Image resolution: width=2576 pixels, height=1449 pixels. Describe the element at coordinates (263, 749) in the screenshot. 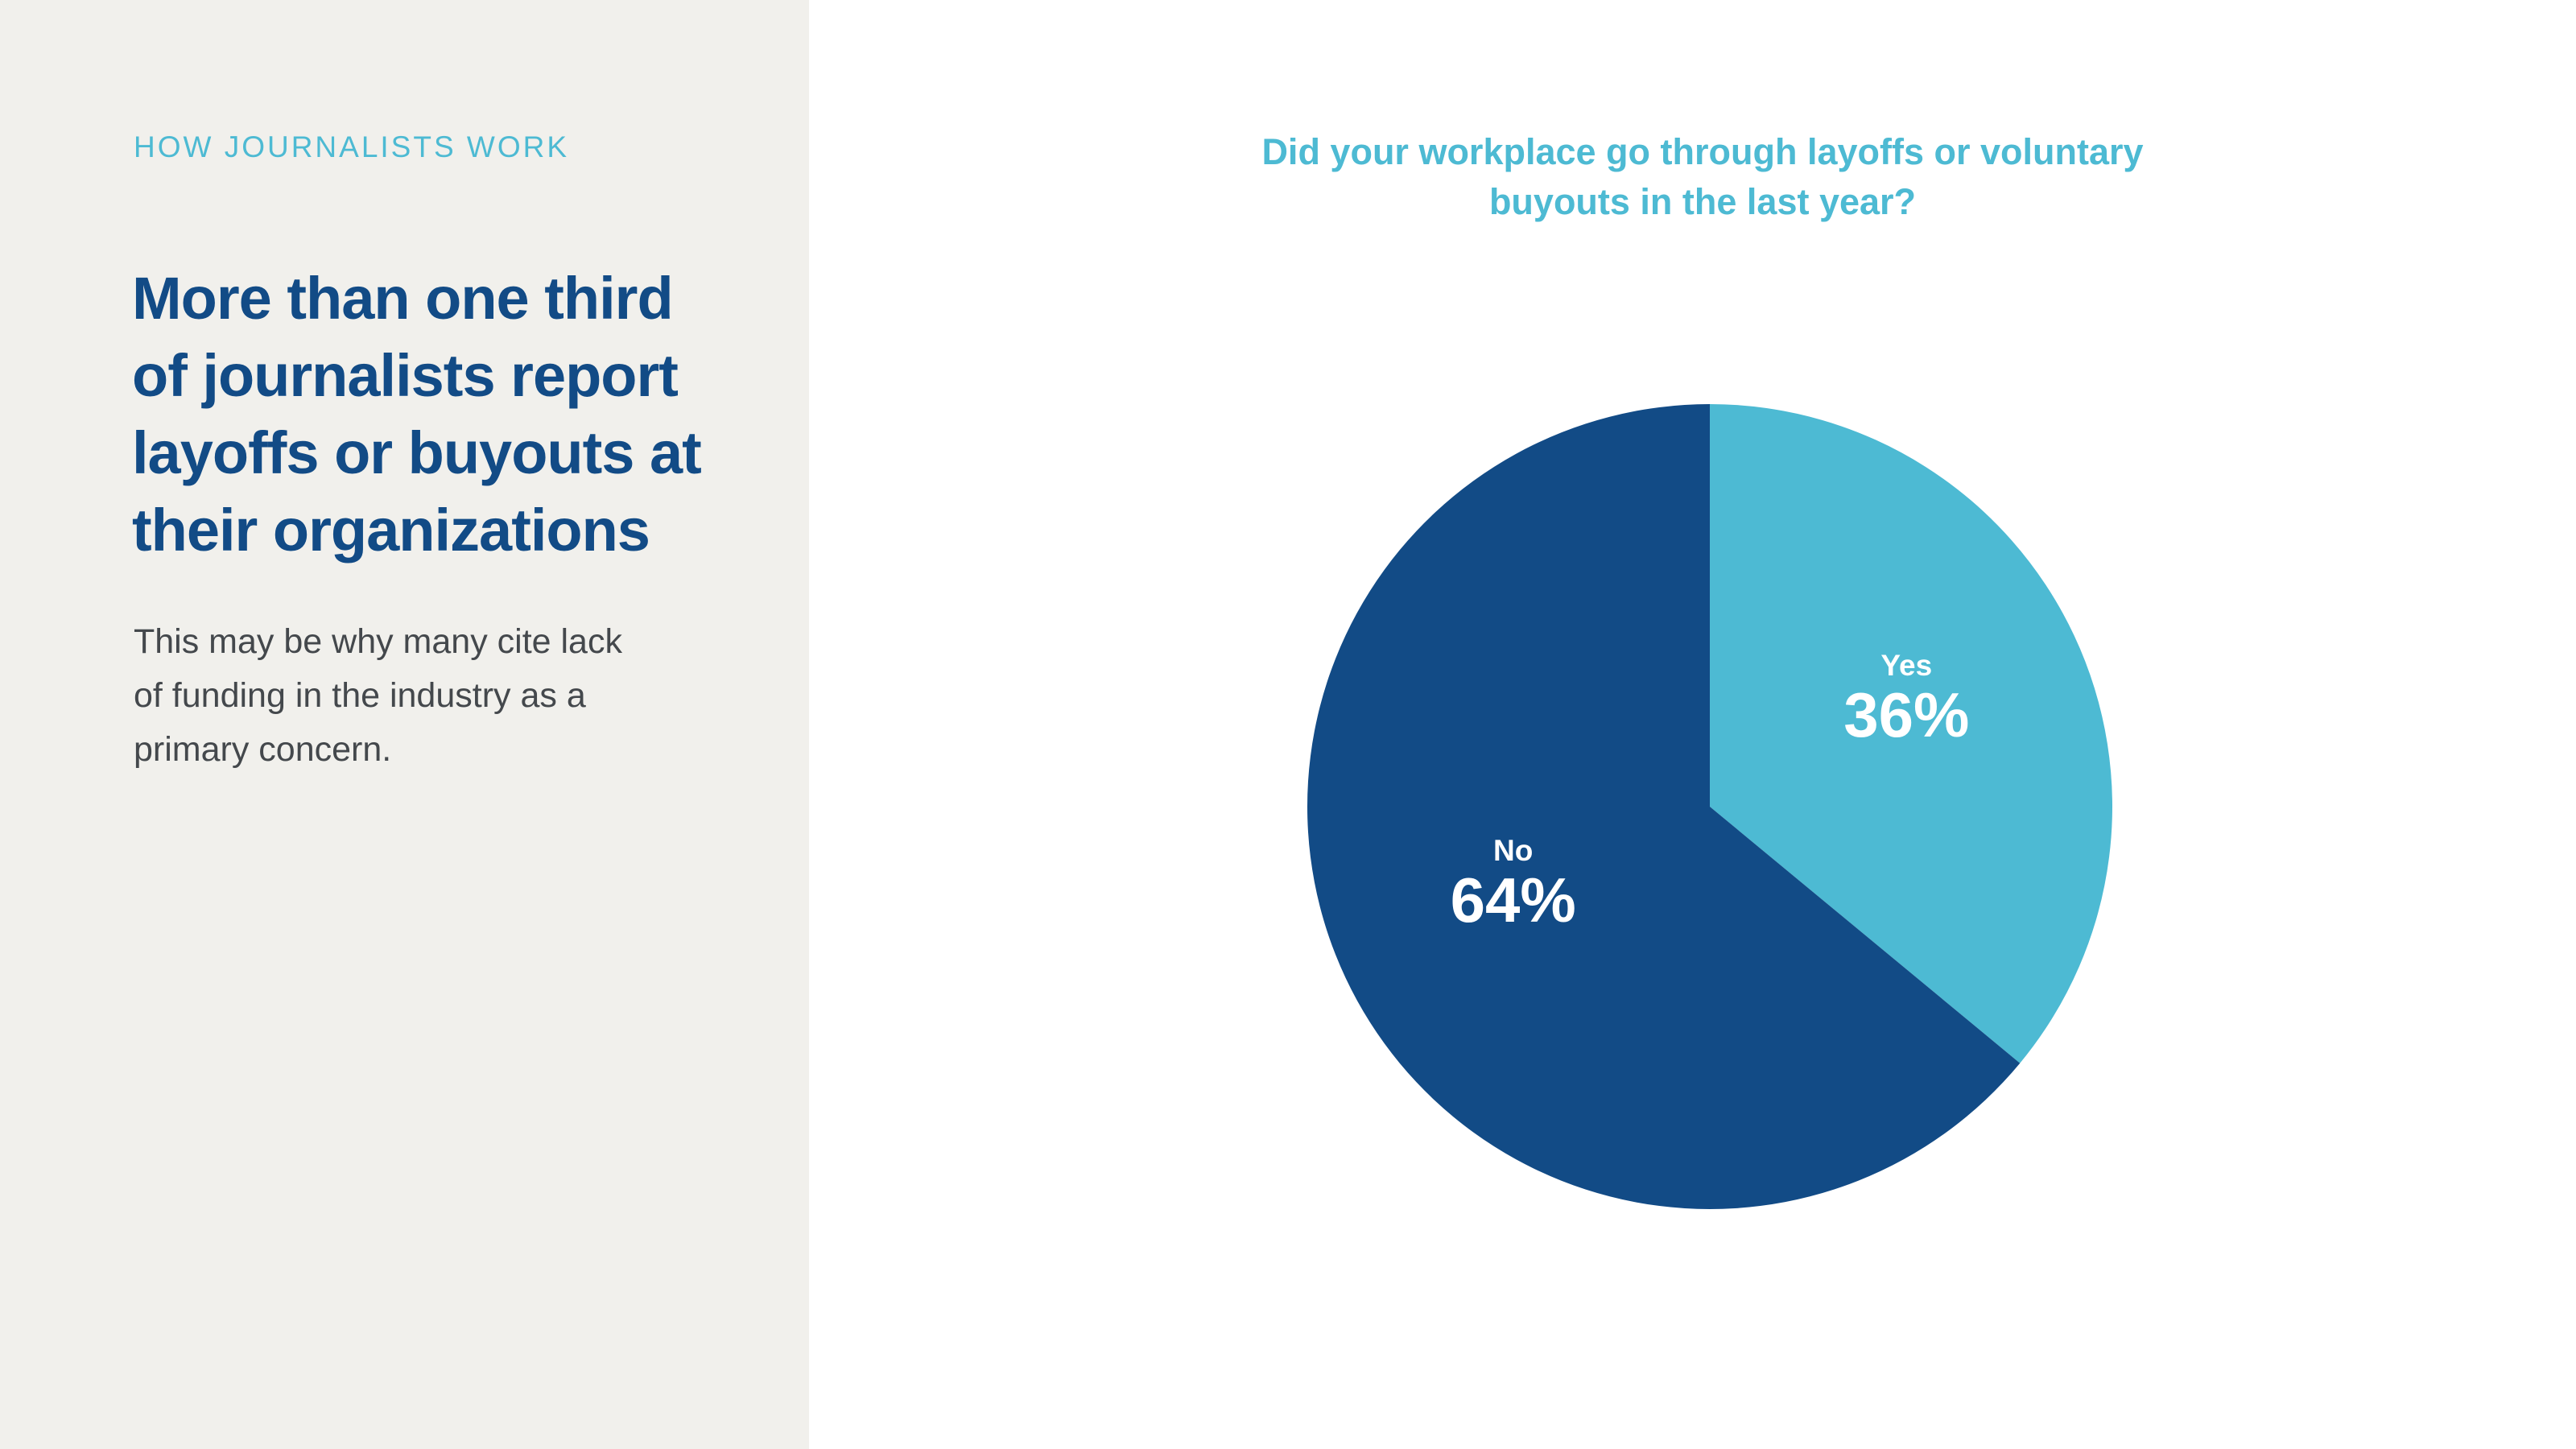

I see `body-line: primary concern.` at that location.